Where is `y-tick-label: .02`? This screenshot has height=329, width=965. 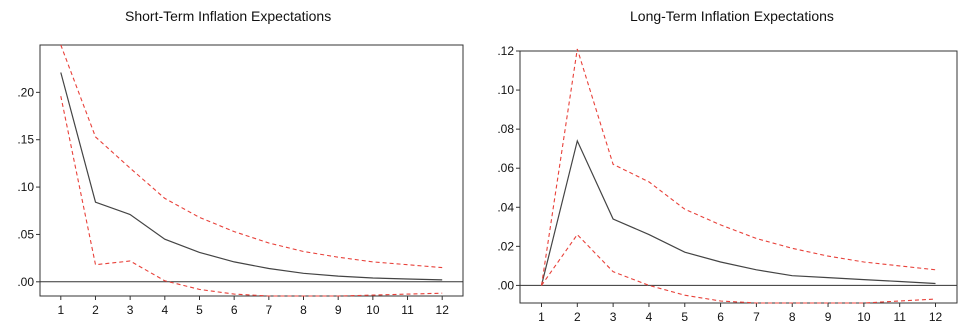 y-tick-label: .02 is located at coordinates (505, 246).